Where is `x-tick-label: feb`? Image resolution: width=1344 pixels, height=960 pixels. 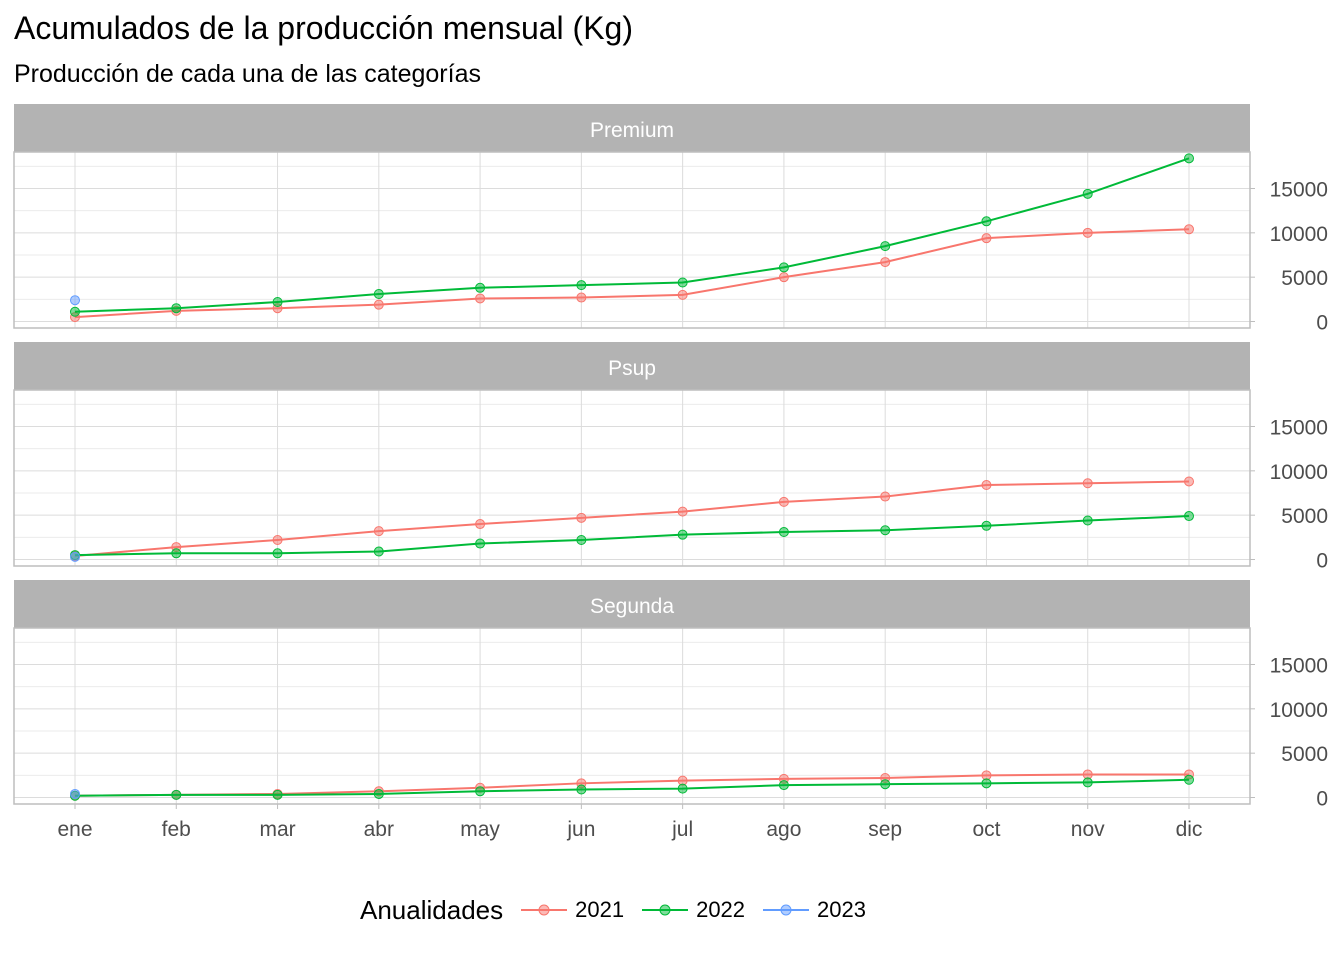
x-tick-label: feb is located at coordinates (176, 829).